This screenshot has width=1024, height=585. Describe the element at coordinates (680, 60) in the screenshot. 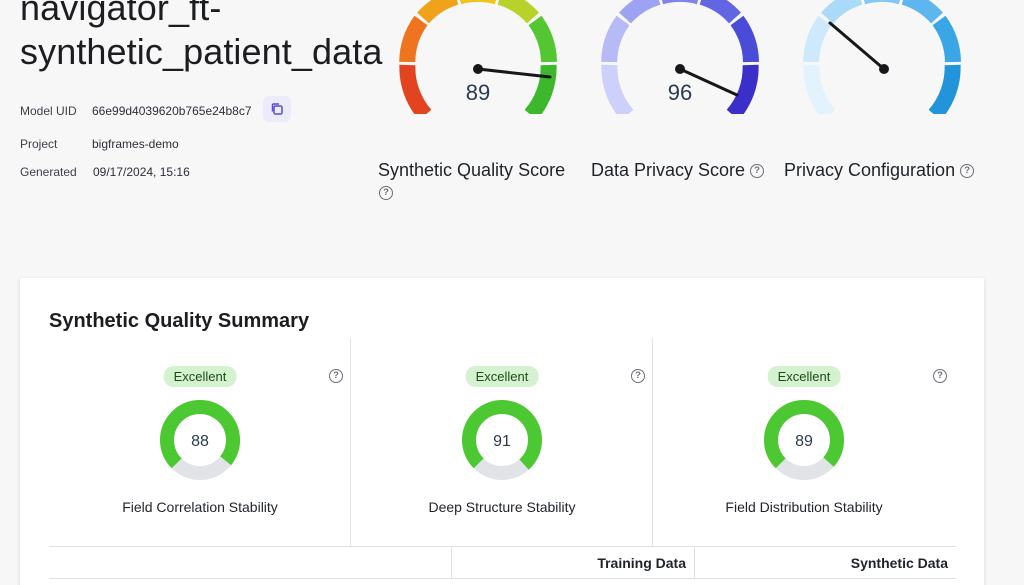

I see `privacy-score-gauge: 96` at that location.